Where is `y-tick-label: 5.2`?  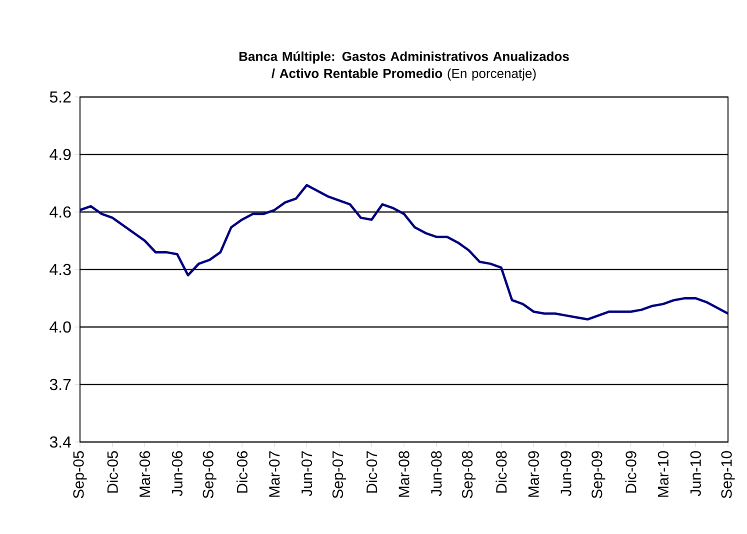 y-tick-label: 5.2 is located at coordinates (60, 97).